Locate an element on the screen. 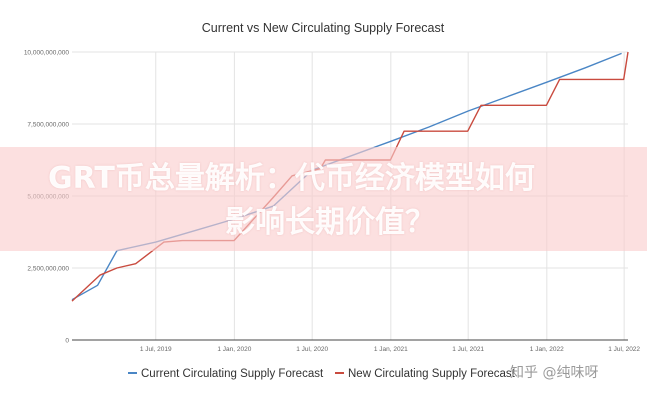 This screenshot has width=647, height=400. x-tick-label: 1 Jul, 2022 is located at coordinates (624, 349).